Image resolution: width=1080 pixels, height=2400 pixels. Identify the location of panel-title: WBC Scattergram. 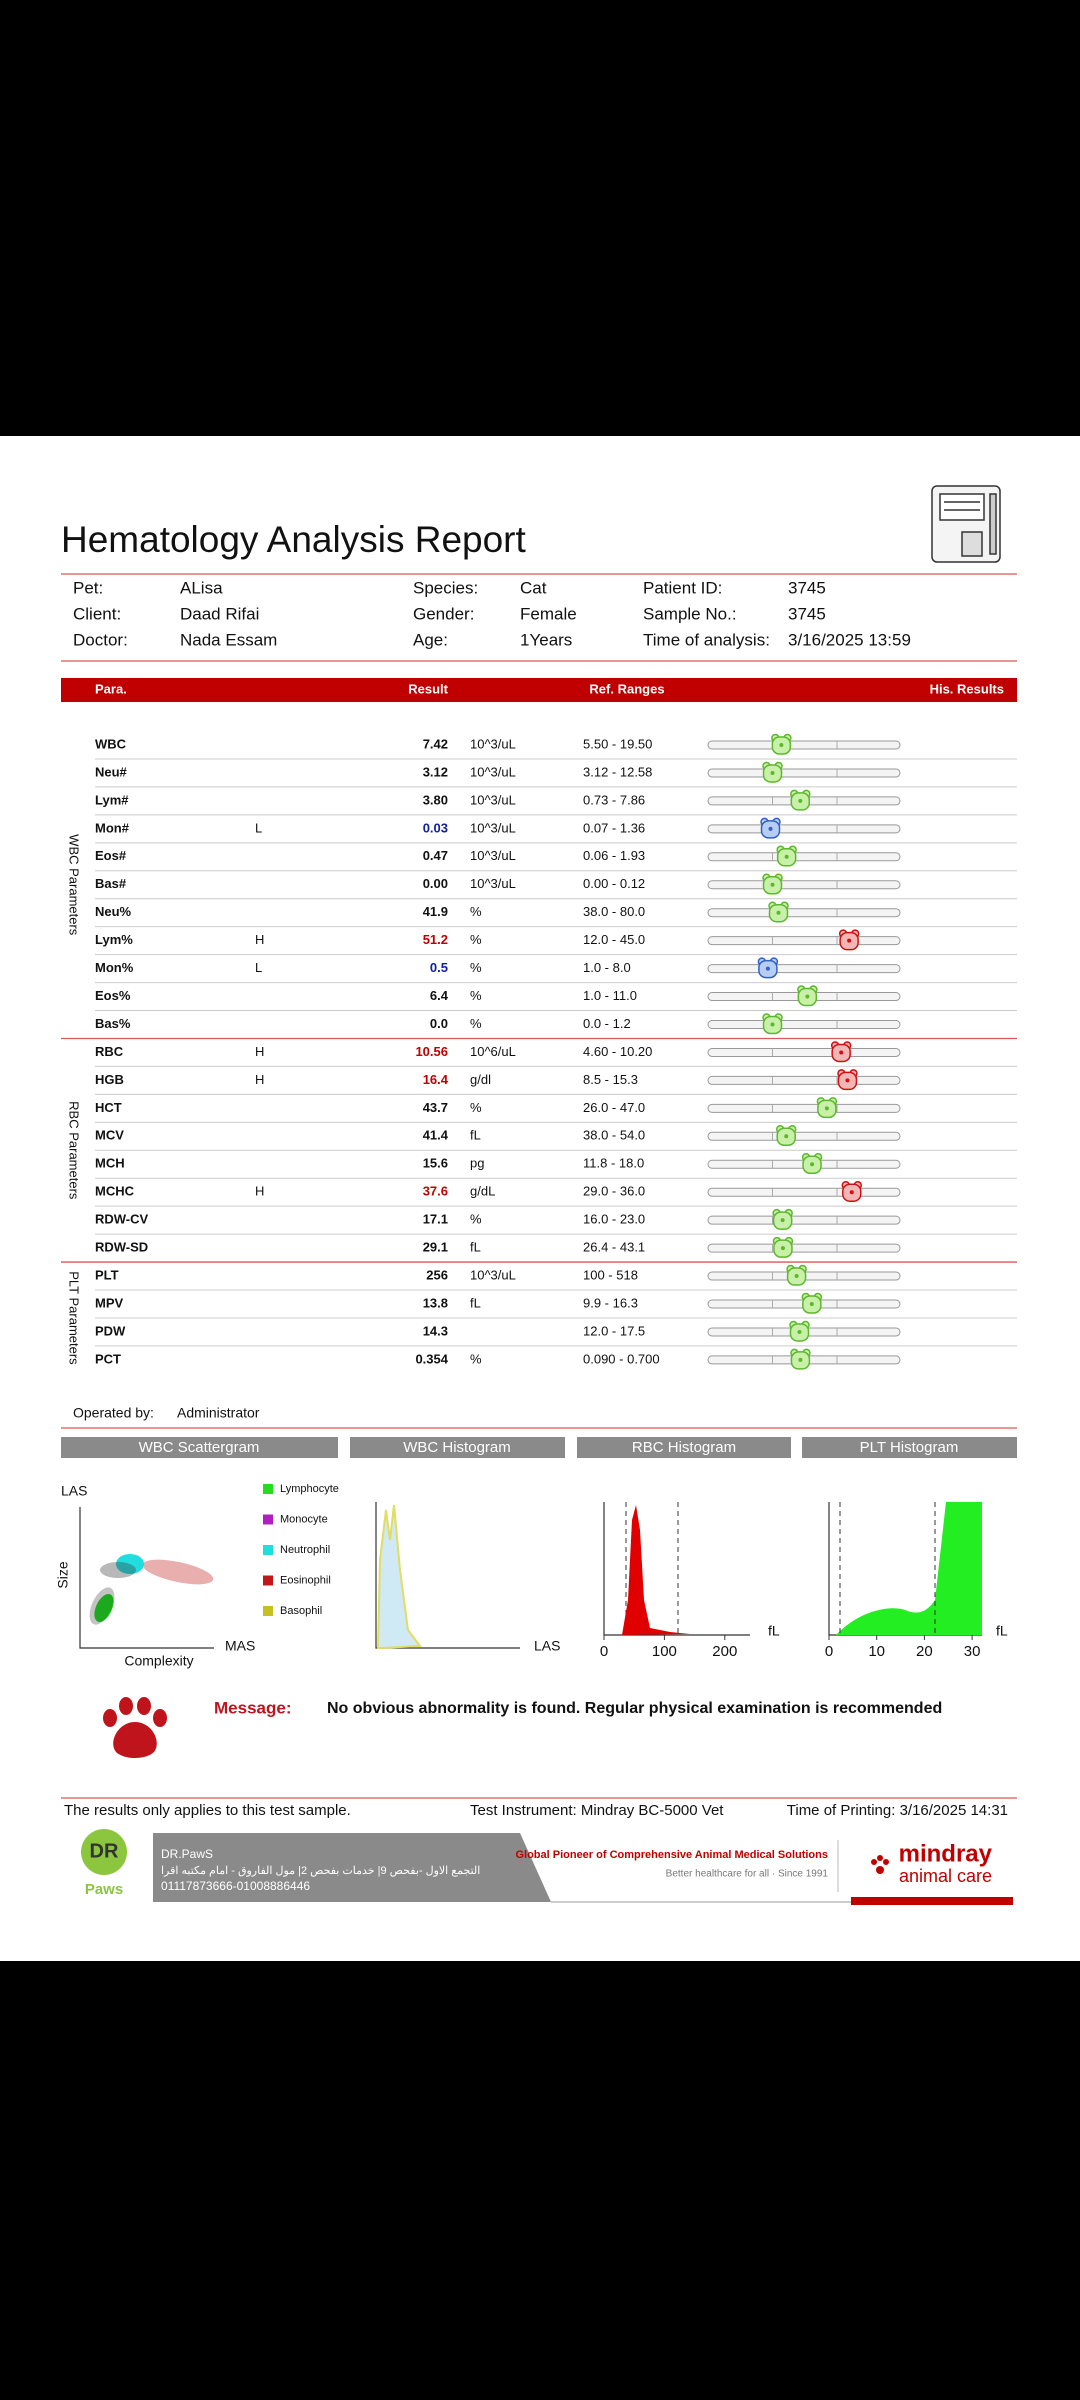
(199, 1447).